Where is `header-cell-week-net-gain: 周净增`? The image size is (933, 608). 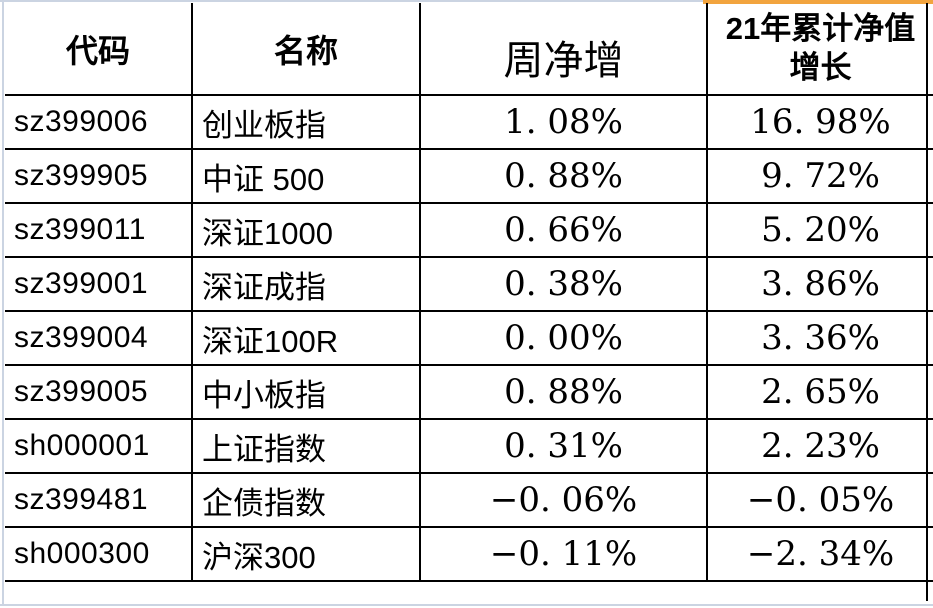
header-cell-week-net-gain: 周净增 is located at coordinates (564, 49).